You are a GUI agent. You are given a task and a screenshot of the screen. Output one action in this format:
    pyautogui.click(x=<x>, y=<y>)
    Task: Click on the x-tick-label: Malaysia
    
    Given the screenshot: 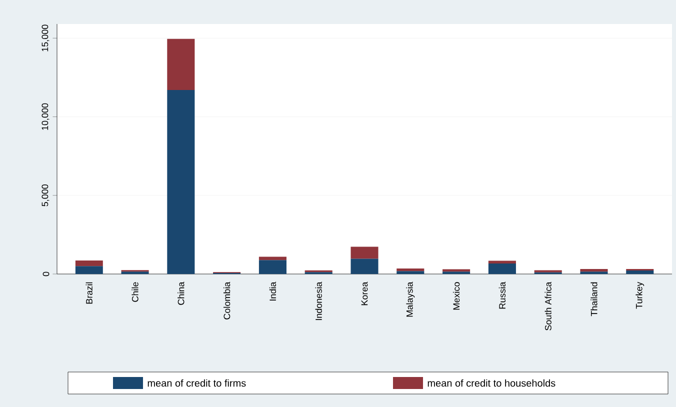 What is the action you would take?
    pyautogui.click(x=410, y=299)
    